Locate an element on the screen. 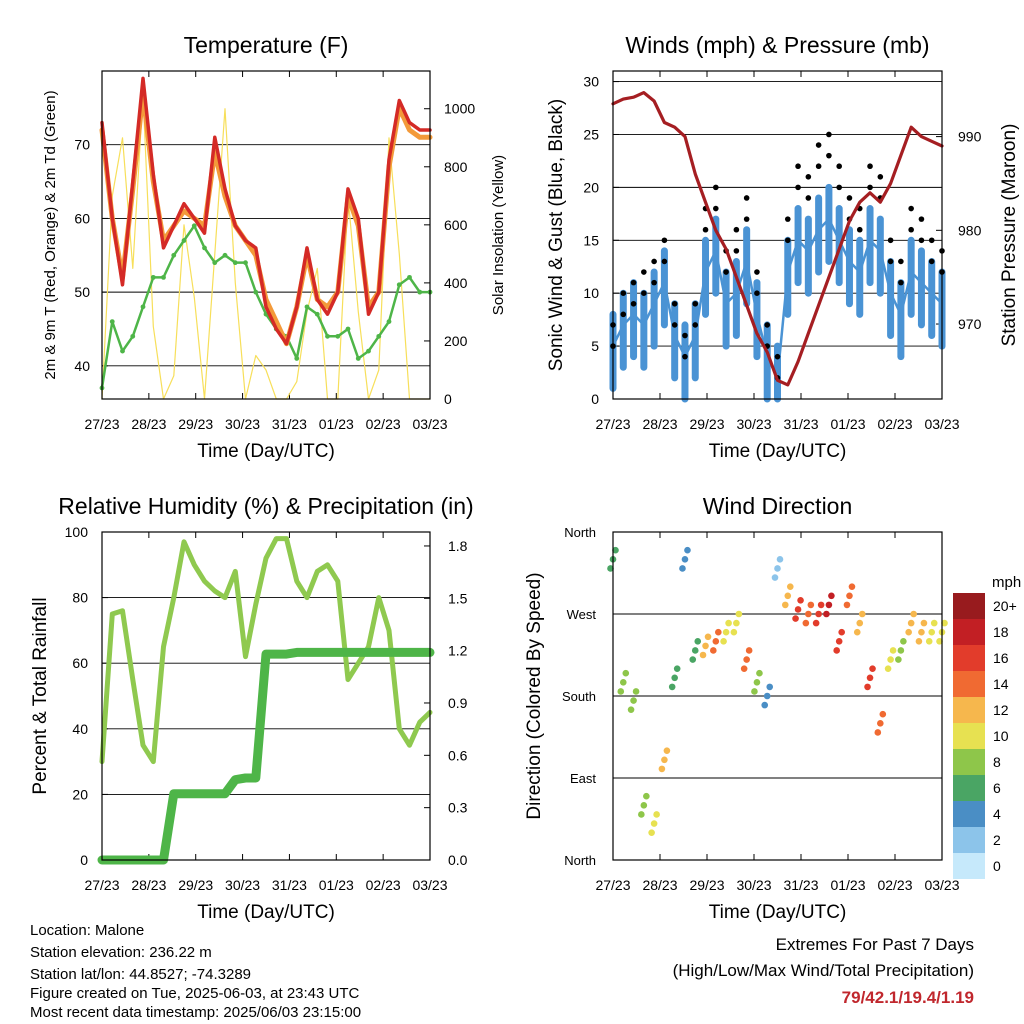 Image resolution: width=1024 pixels, height=1024 pixels. humidity-xtick-label: 28/23 is located at coordinates (148, 885).